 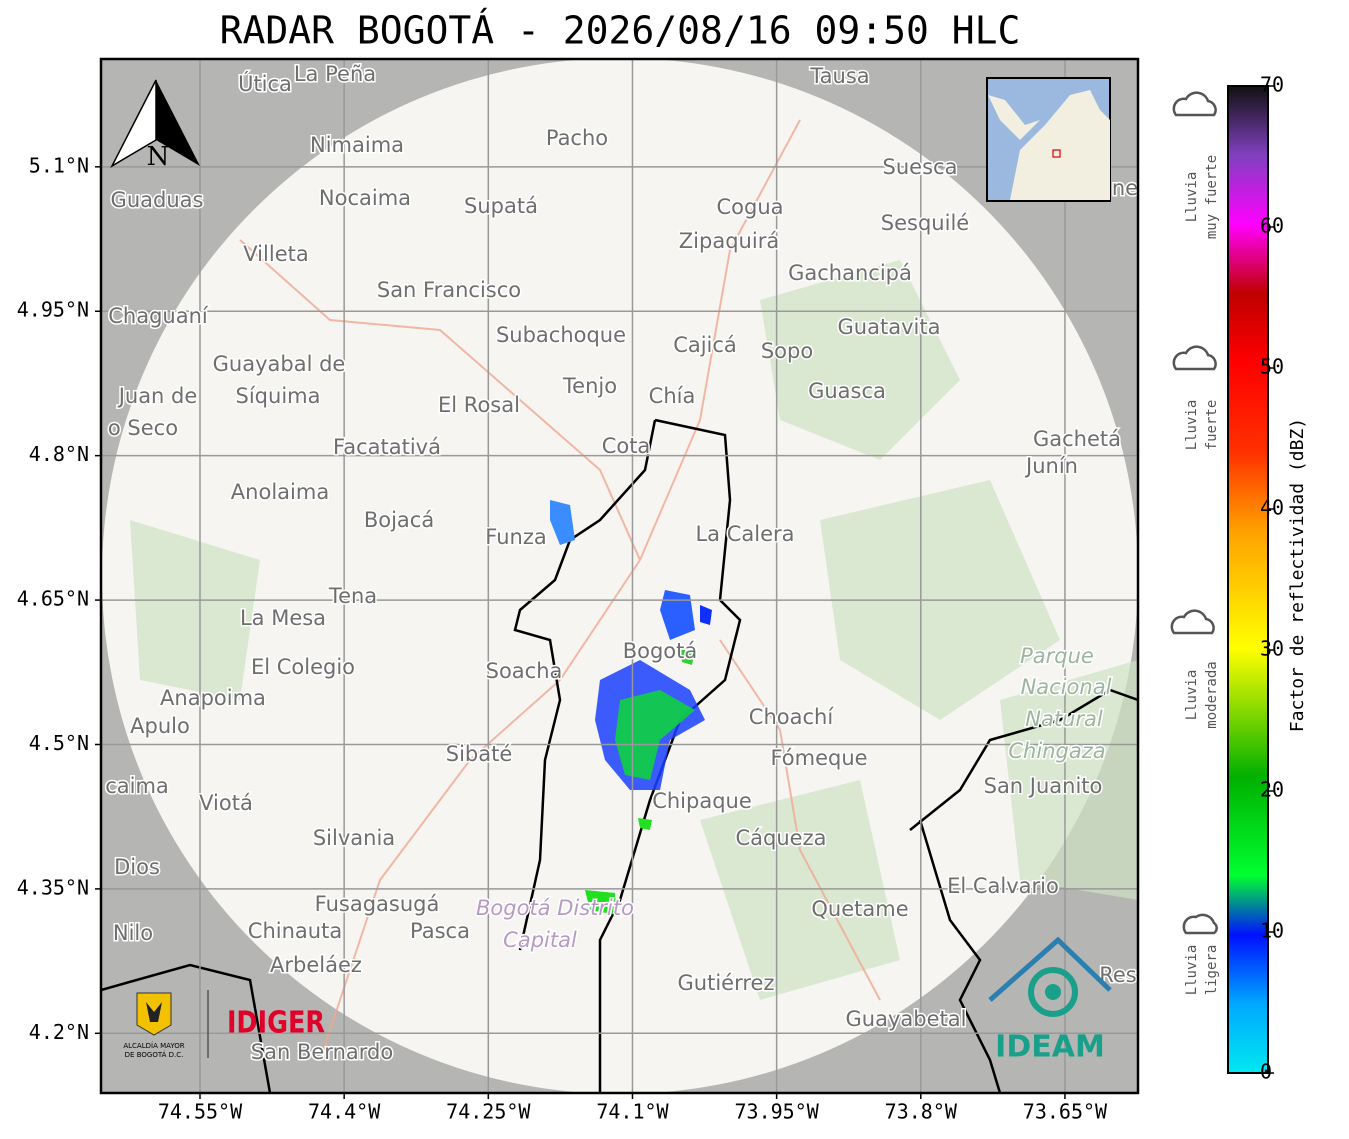 What do you see at coordinates (1057, 656) in the screenshot?
I see `place-label: Parque` at bounding box center [1057, 656].